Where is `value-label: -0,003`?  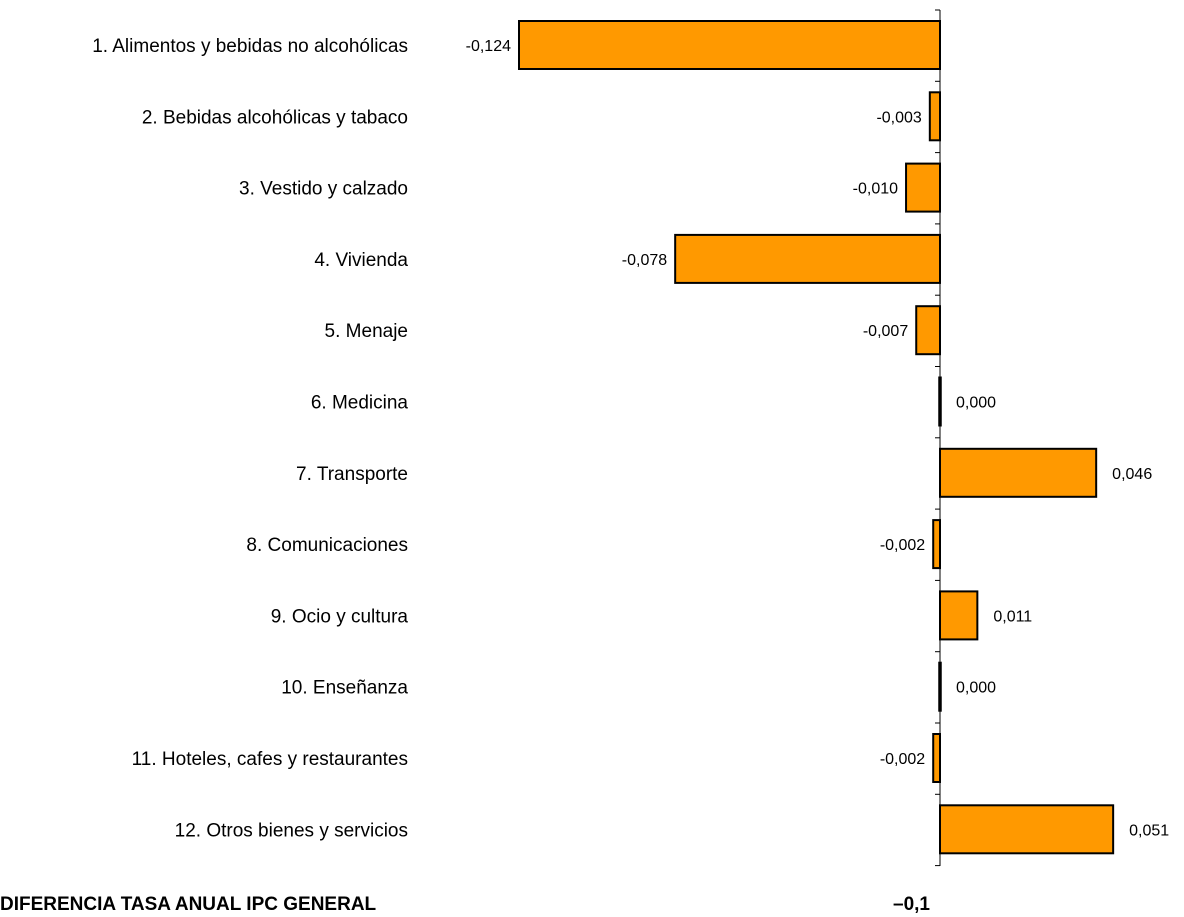 value-label: -0,003 is located at coordinates (898, 117).